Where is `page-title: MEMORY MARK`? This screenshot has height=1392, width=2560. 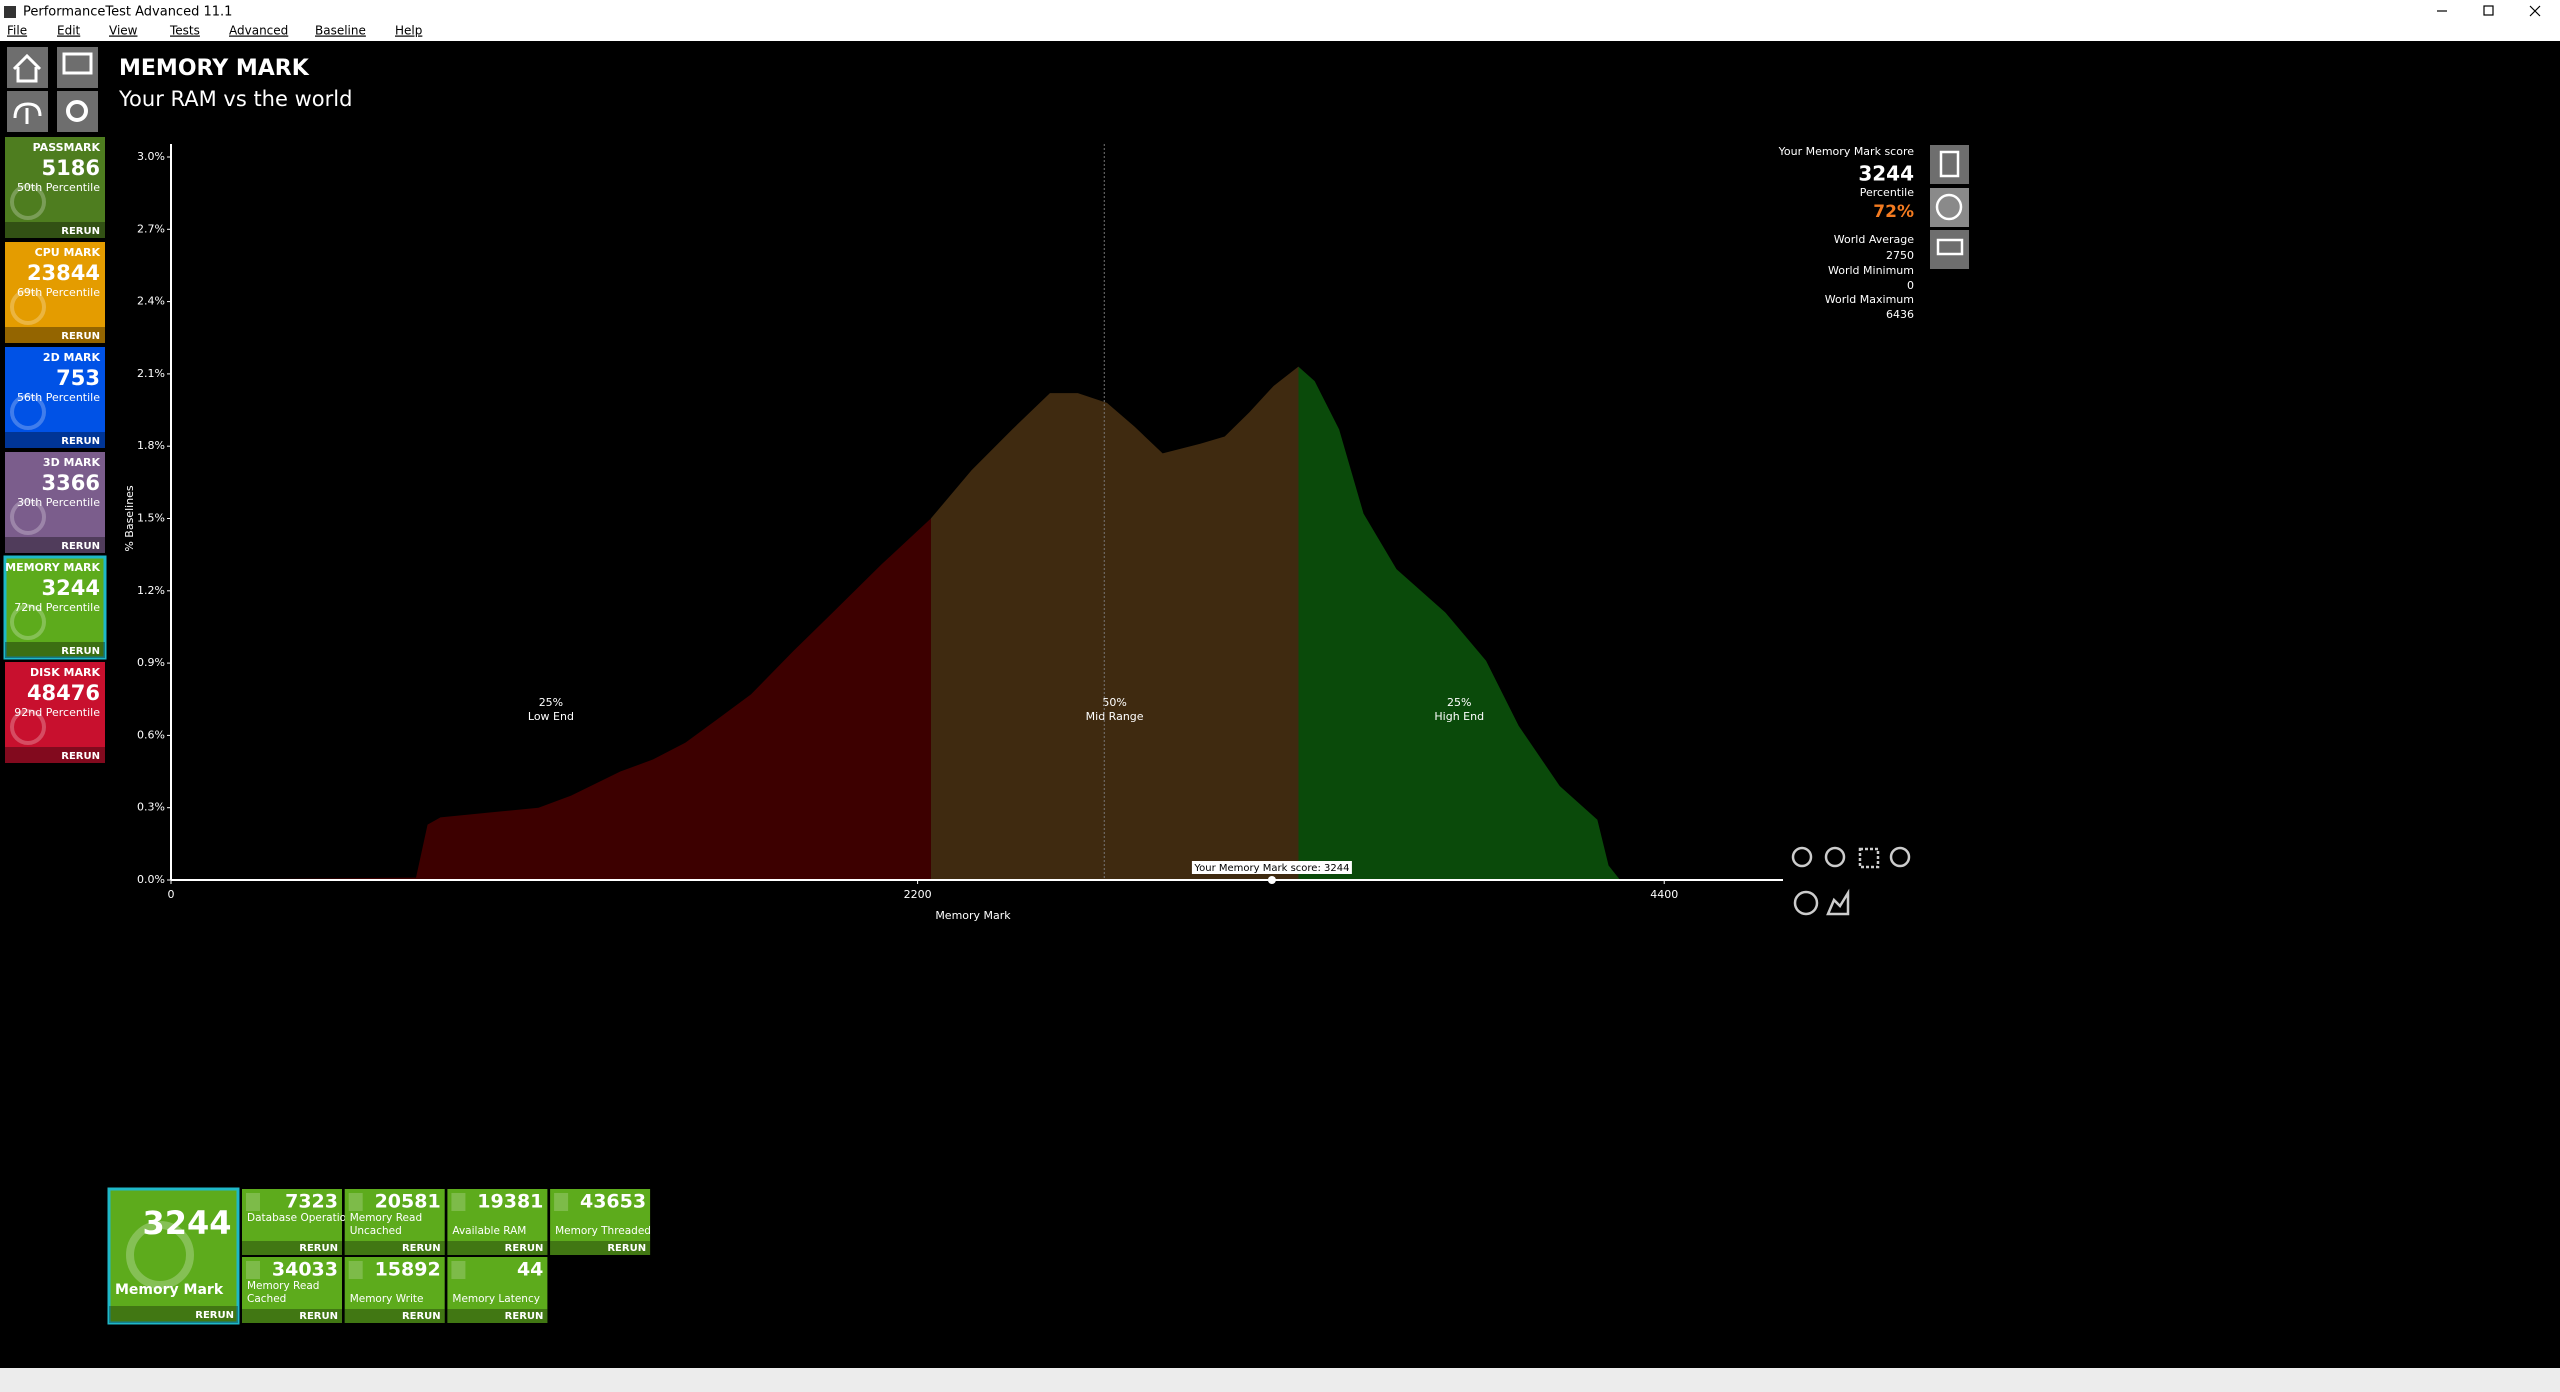
page-title: MEMORY MARK is located at coordinates (214, 68).